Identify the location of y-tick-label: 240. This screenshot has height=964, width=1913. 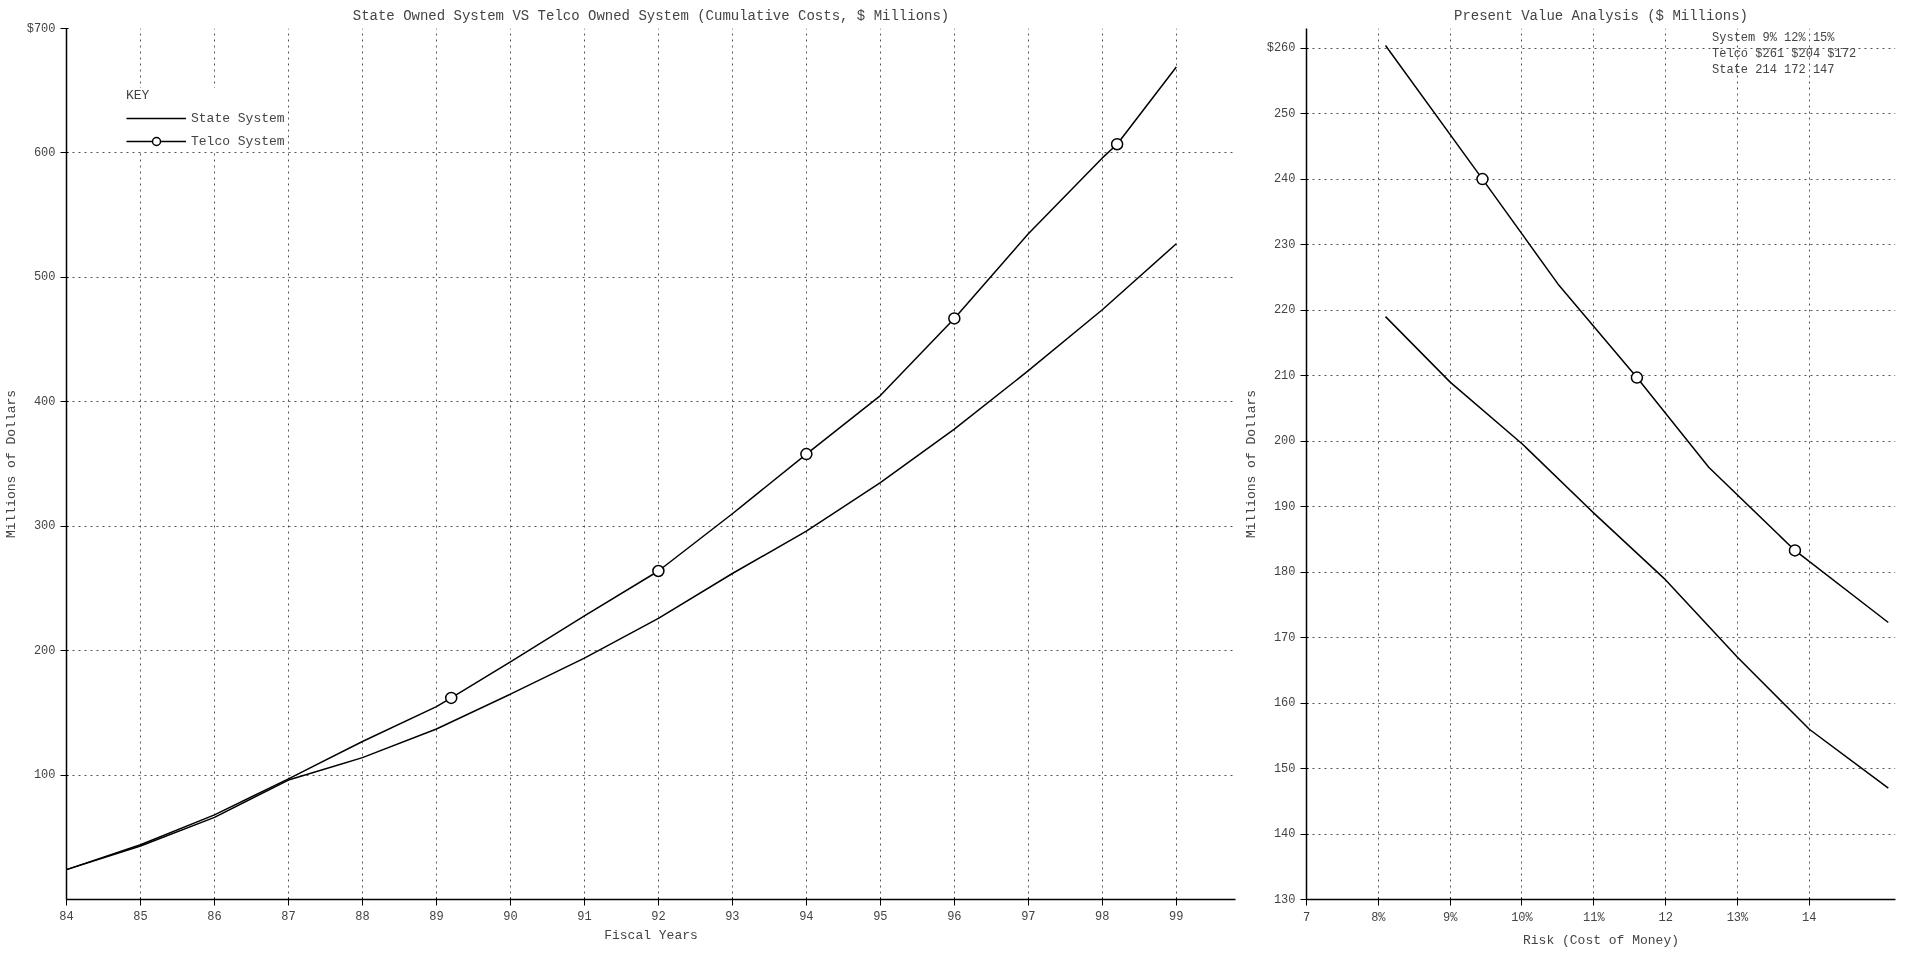
(1284, 179).